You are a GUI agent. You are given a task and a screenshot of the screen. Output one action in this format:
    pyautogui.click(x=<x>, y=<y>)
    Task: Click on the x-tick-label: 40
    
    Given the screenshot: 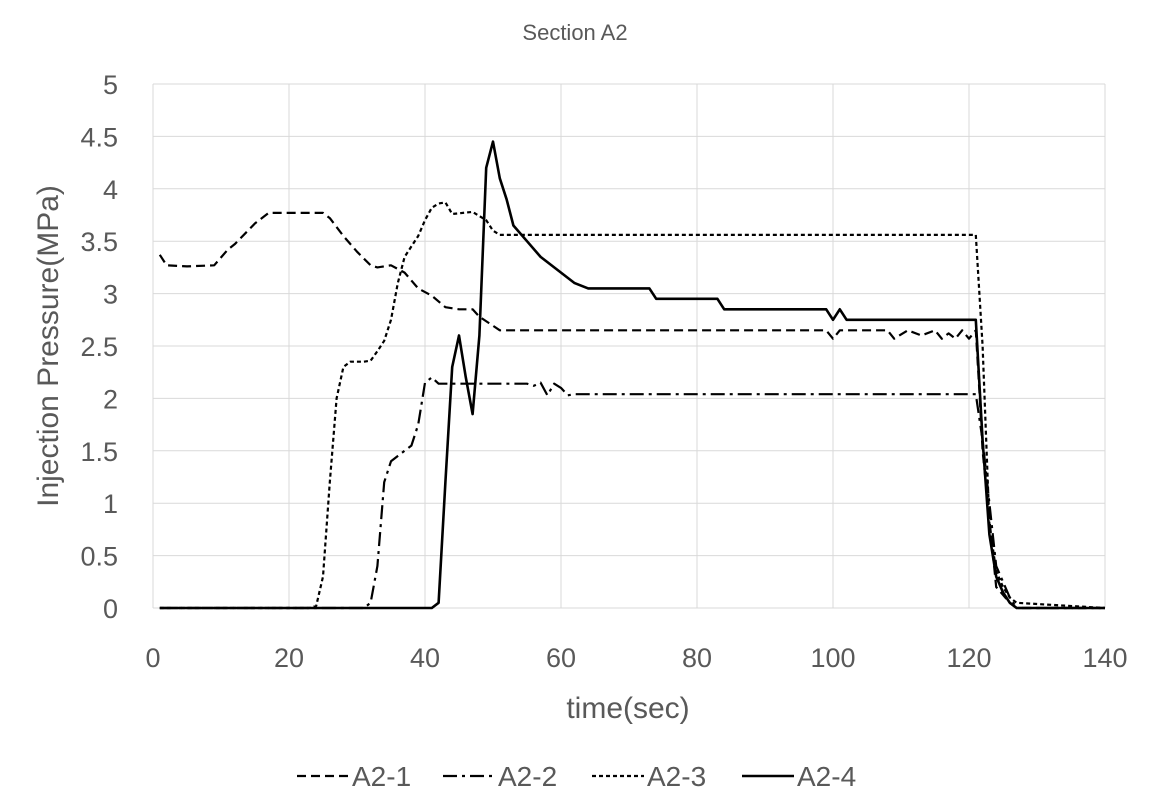 What is the action you would take?
    pyautogui.click(x=425, y=658)
    